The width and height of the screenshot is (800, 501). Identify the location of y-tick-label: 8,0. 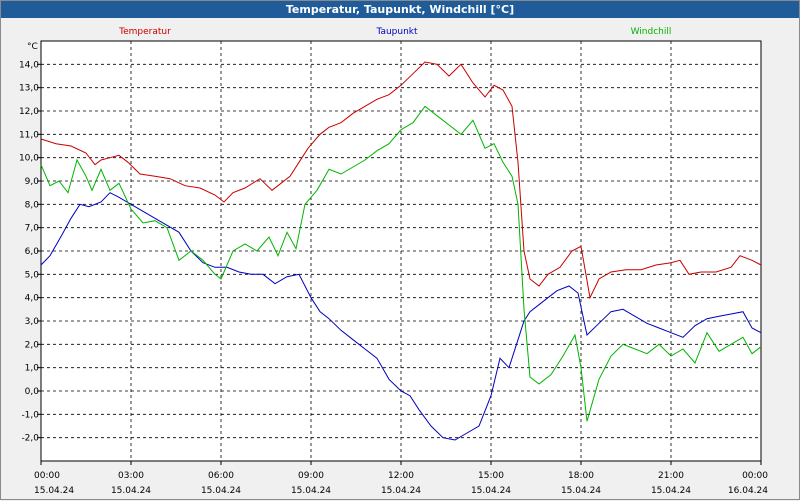
(32, 205).